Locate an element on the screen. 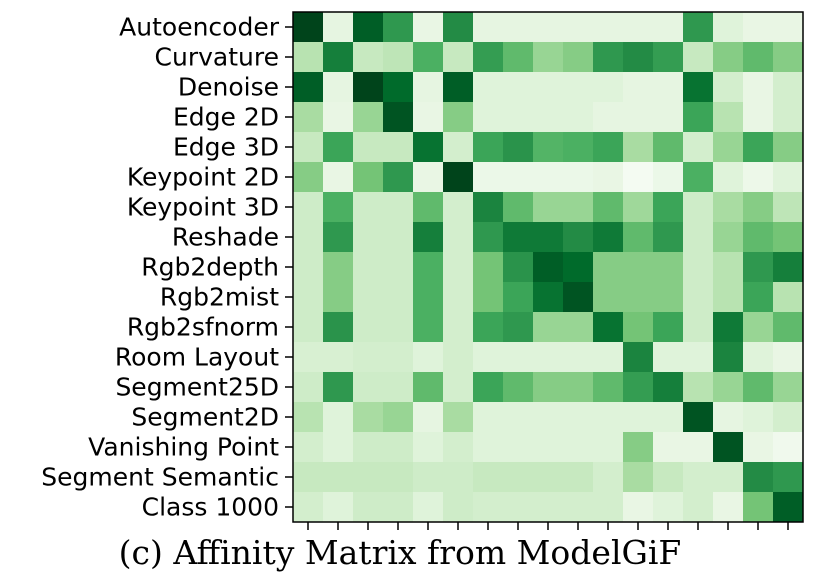  row-label: Rgb2mist is located at coordinates (219, 297).